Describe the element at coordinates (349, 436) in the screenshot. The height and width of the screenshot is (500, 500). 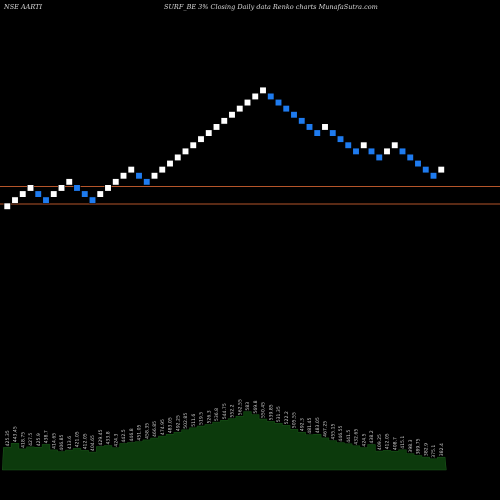
I see `volume-value-label: 441.5` at that location.